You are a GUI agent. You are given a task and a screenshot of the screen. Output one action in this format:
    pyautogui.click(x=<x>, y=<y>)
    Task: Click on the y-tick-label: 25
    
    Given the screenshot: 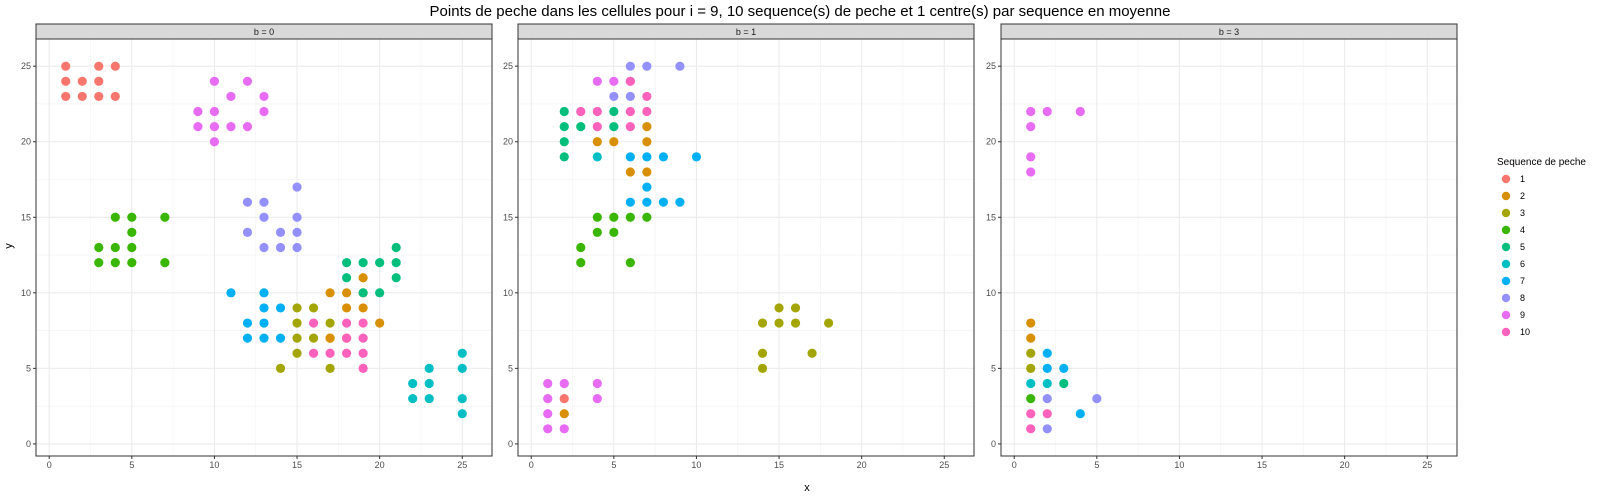 What is the action you would take?
    pyautogui.click(x=508, y=66)
    